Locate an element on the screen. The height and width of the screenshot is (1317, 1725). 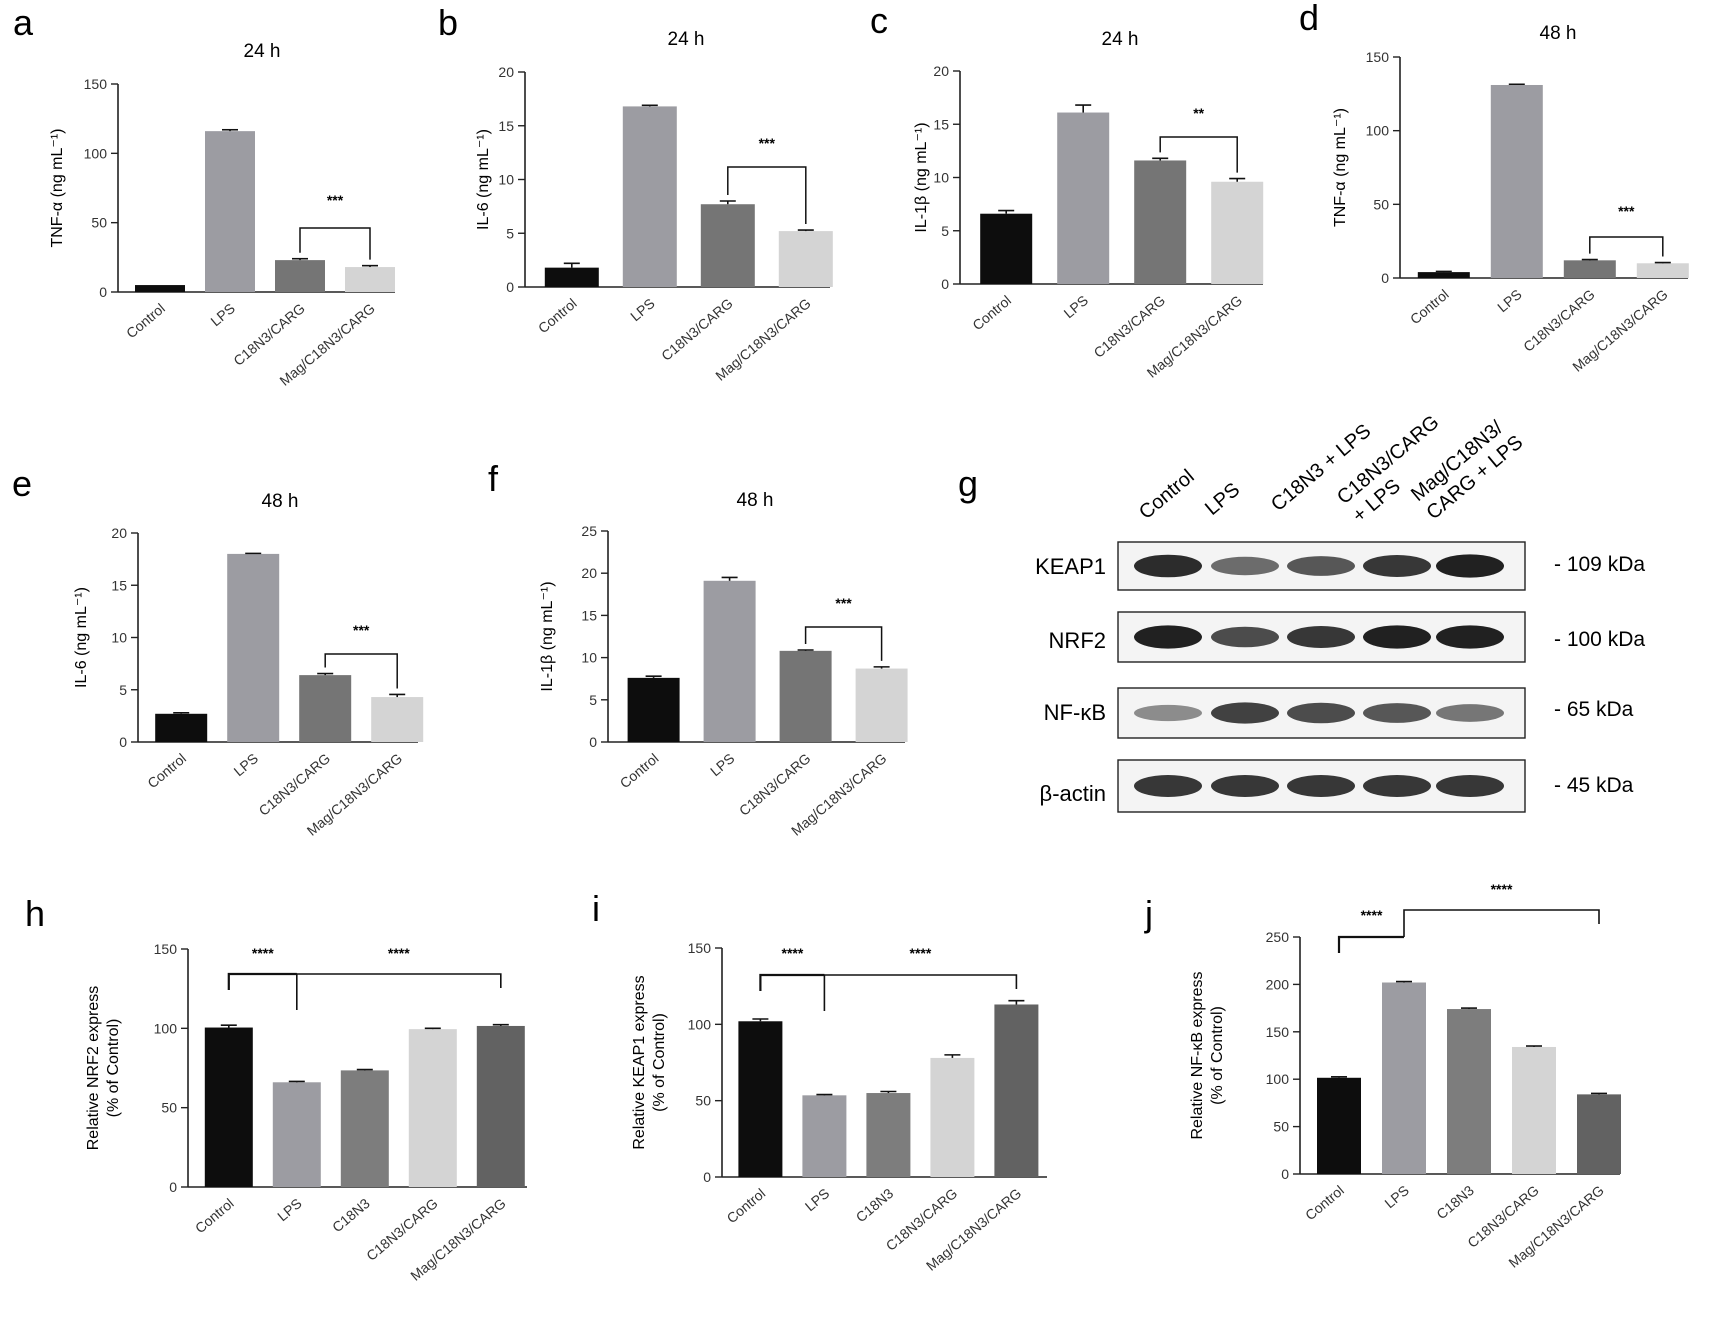
panel-label: a is located at coordinates (23, 22).